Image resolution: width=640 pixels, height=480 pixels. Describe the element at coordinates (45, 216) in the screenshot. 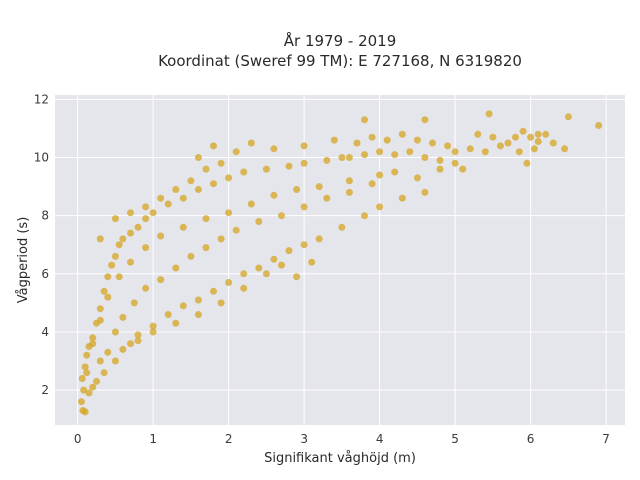

I see `y-tick-label: 8` at that location.